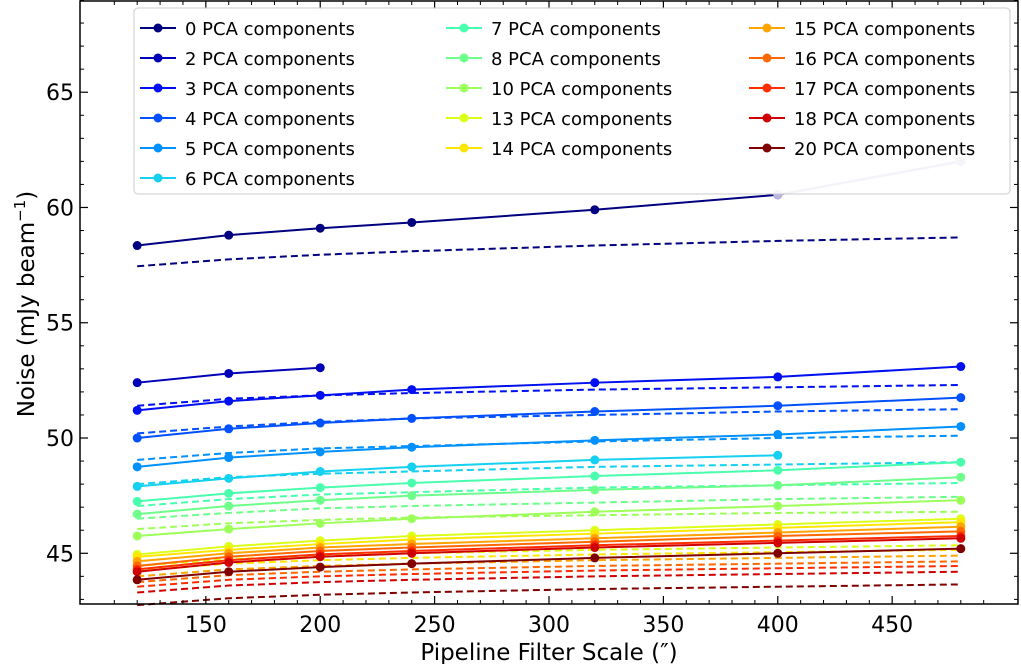 Image resolution: width=1021 pixels, height=664 pixels. I want to click on series-0-dashed-line, so click(549, 252).